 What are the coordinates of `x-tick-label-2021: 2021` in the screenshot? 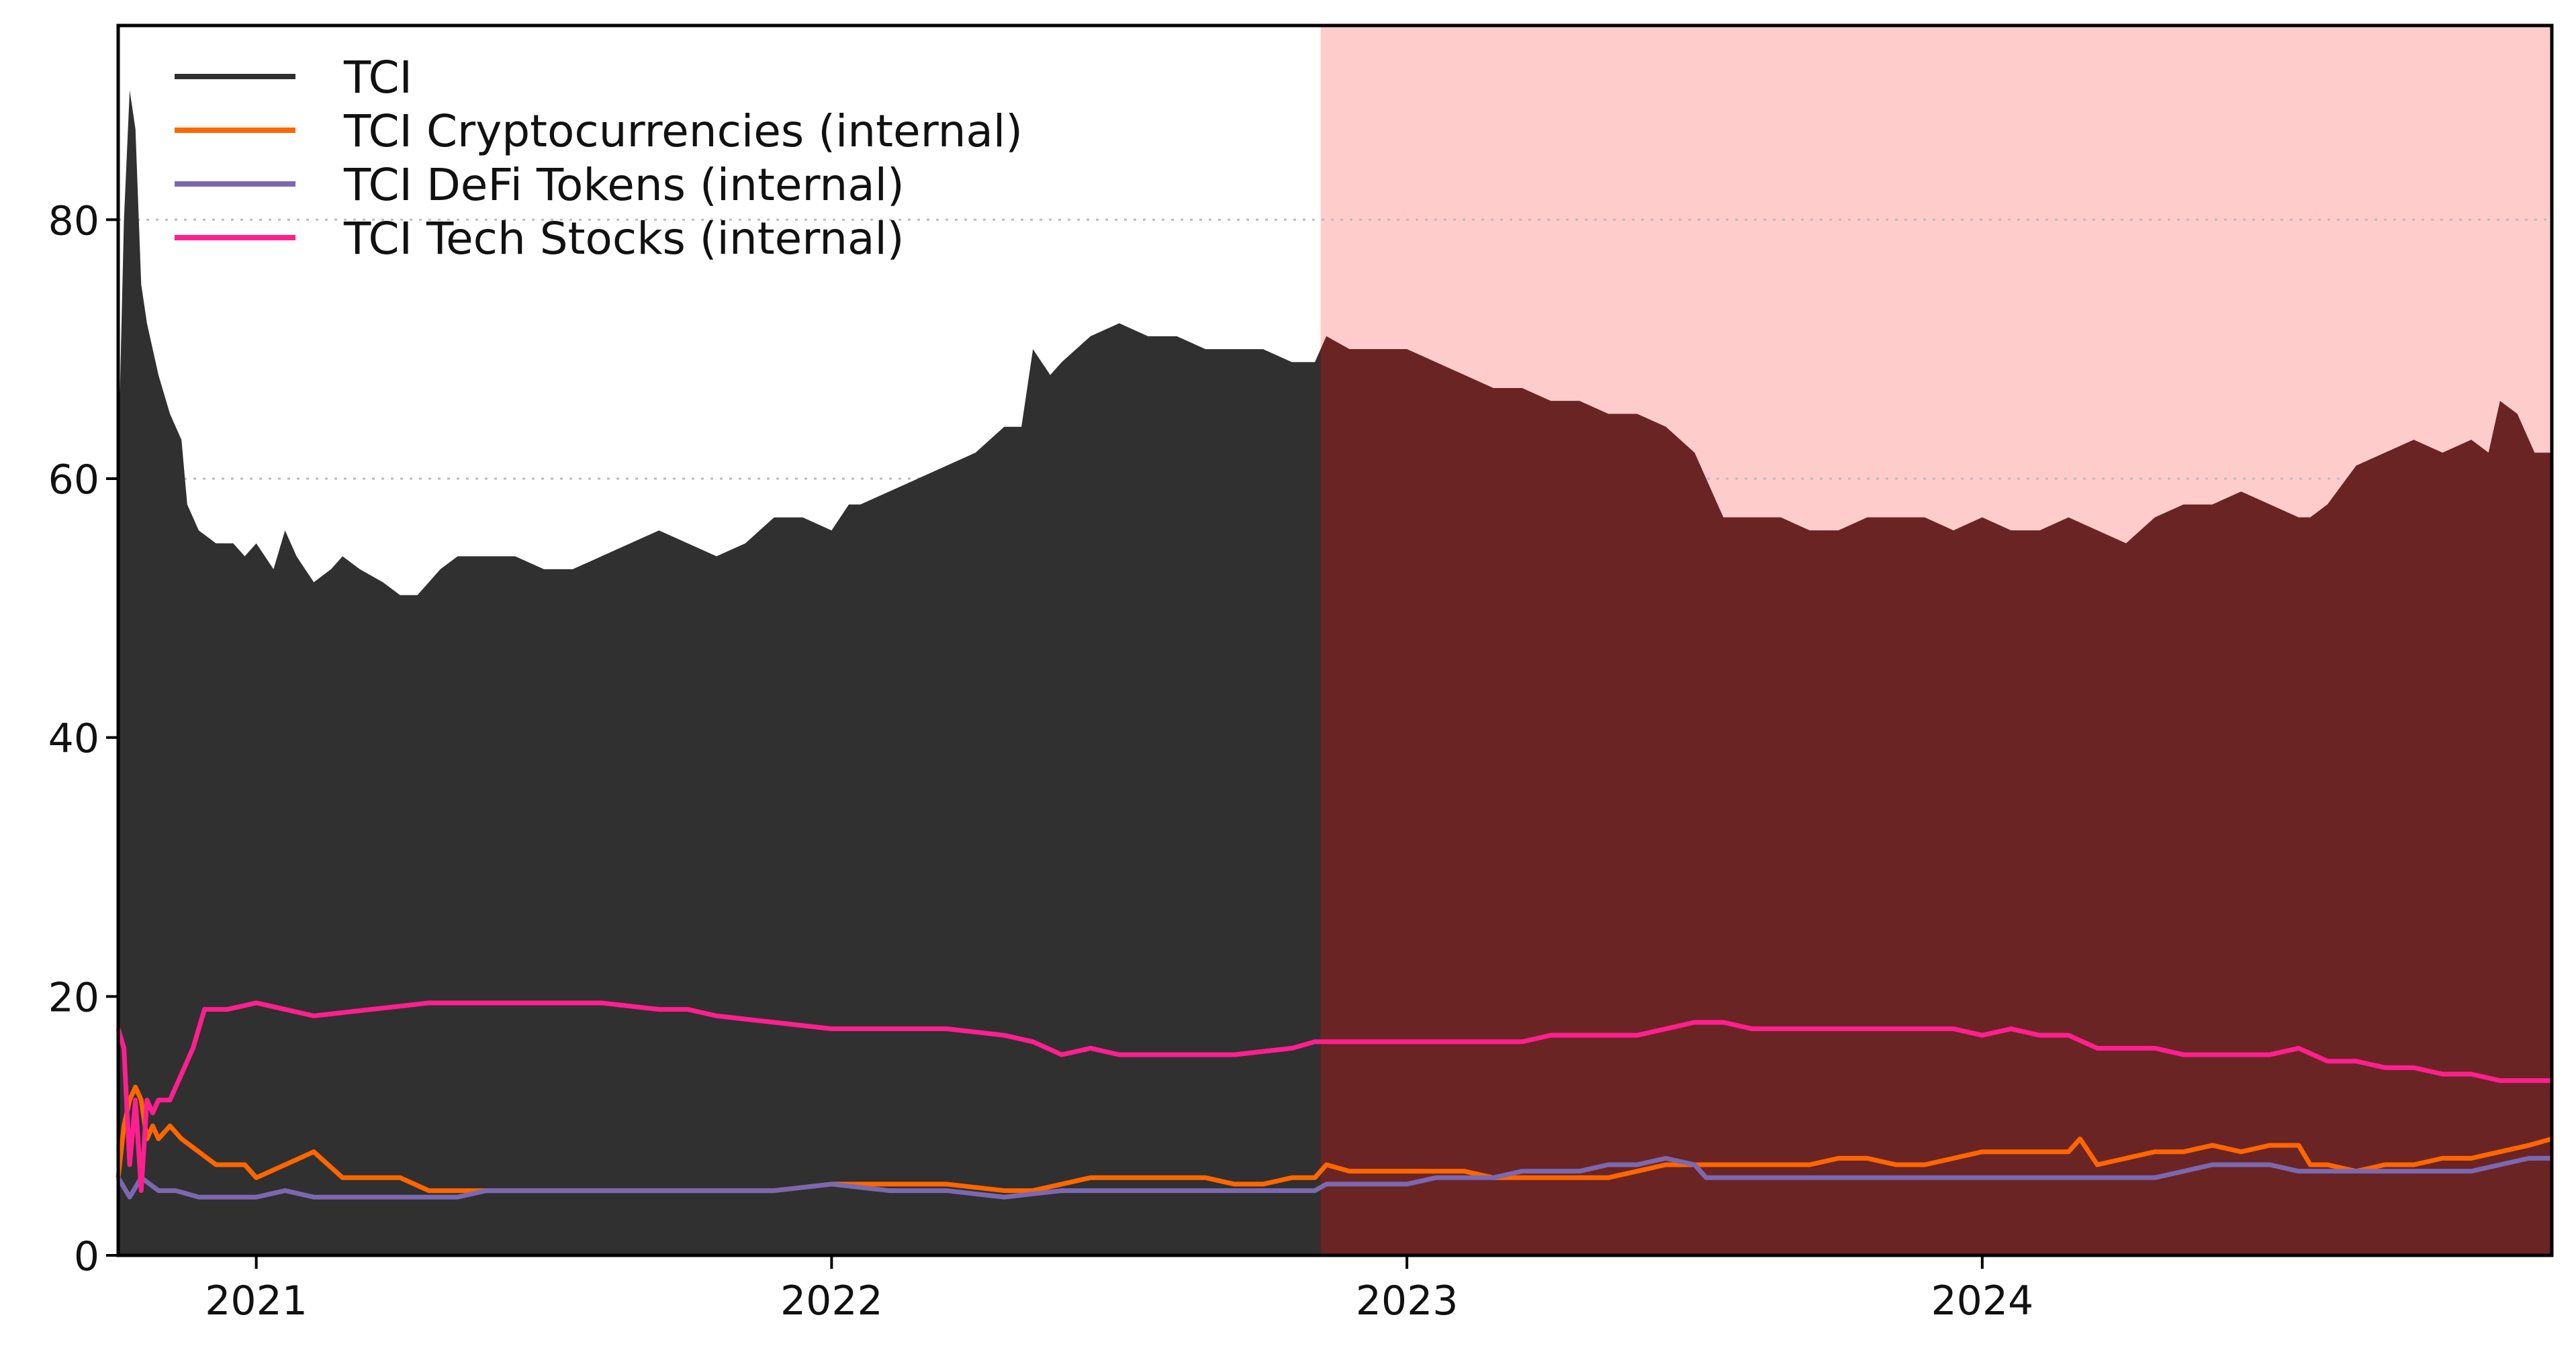 It's located at (256, 1301).